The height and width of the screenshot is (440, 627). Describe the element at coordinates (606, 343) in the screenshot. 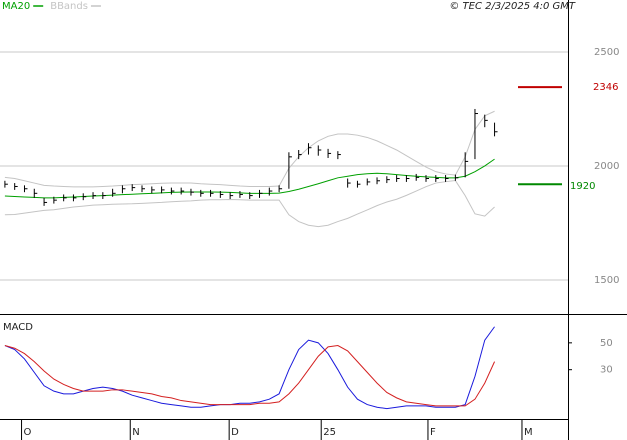

I see `y-tick-label: 50` at that location.